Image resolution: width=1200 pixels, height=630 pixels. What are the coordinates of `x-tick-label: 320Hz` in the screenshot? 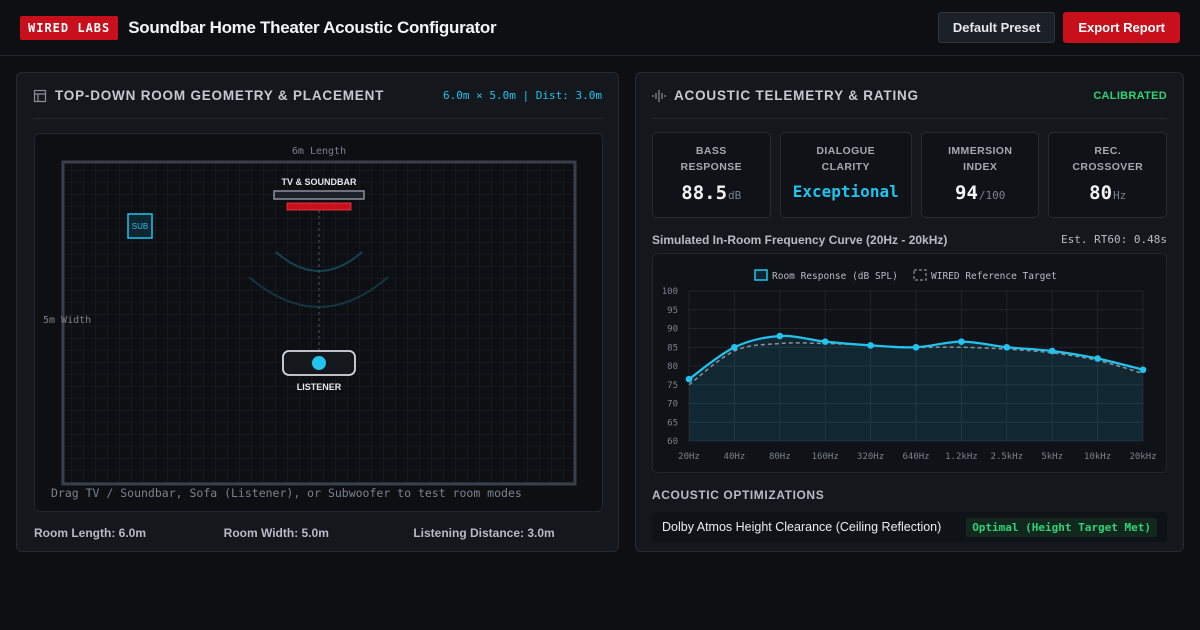 It's located at (870, 457).